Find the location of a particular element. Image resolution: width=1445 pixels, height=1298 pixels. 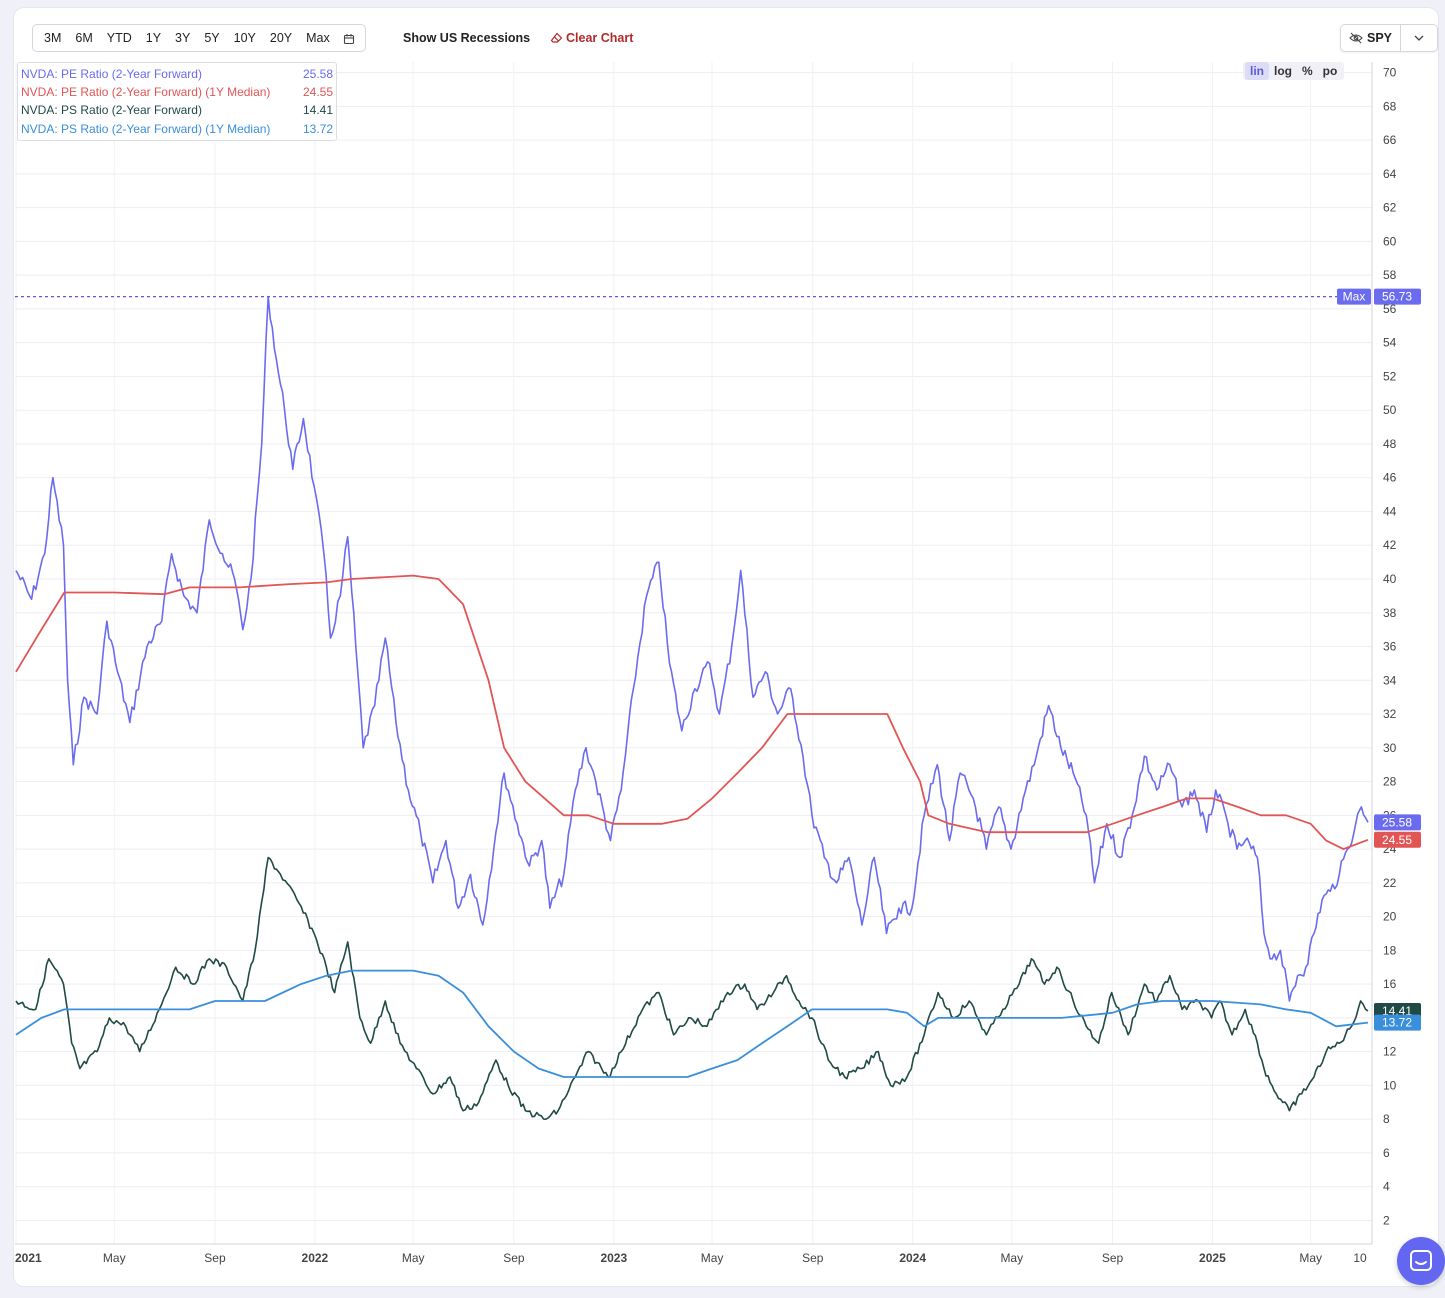

y-tick-label: 36 is located at coordinates (1390, 647).